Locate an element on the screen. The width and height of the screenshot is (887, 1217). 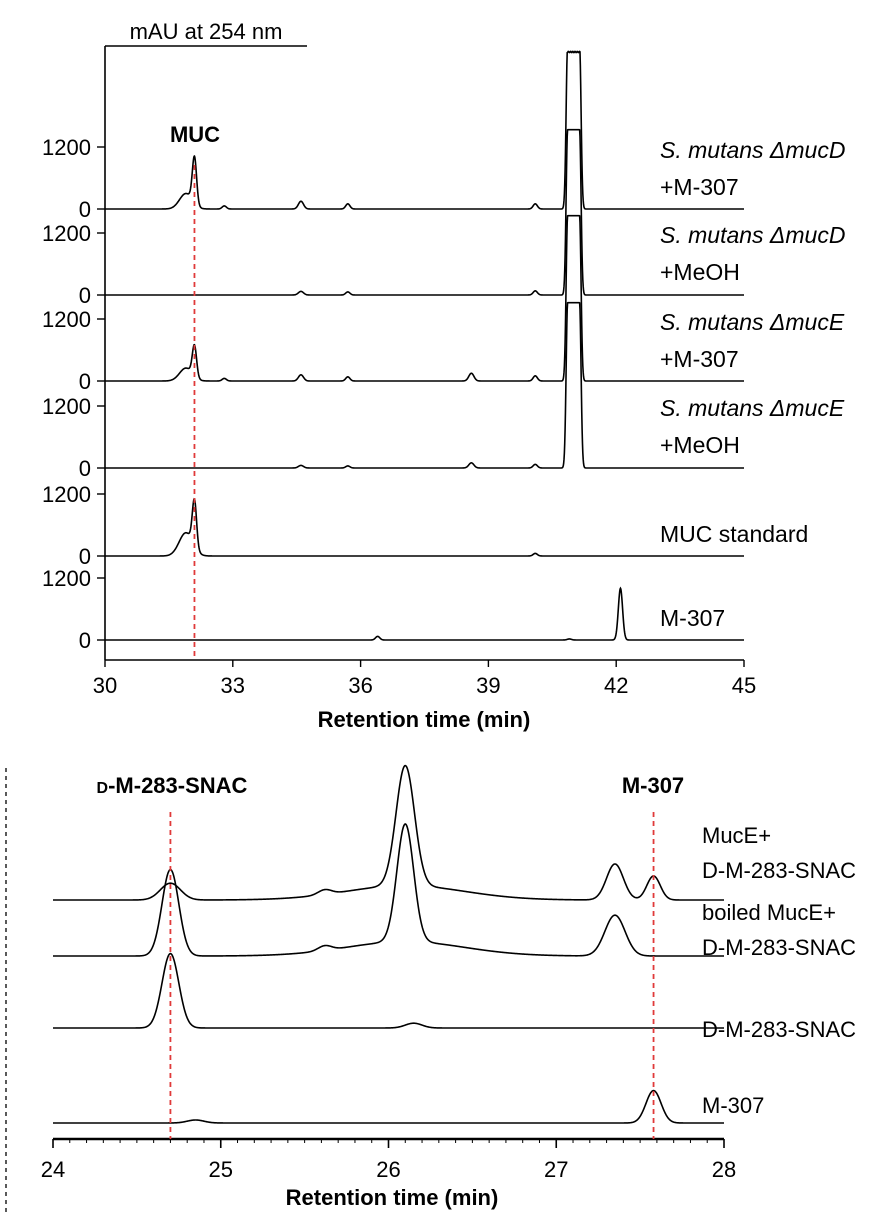
trace-4: S. mutans ΔmucE +MeOH is located at coordinates (475, 385).